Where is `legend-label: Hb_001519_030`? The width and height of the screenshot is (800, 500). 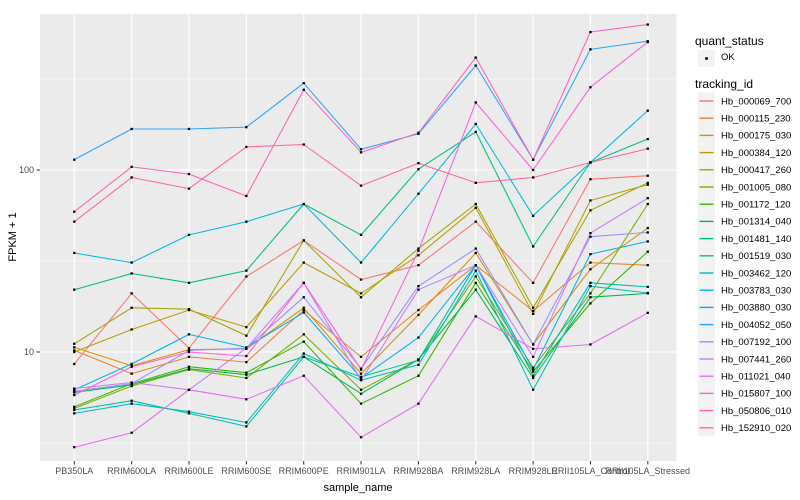
legend-label: Hb_001519_030 is located at coordinates (756, 256).